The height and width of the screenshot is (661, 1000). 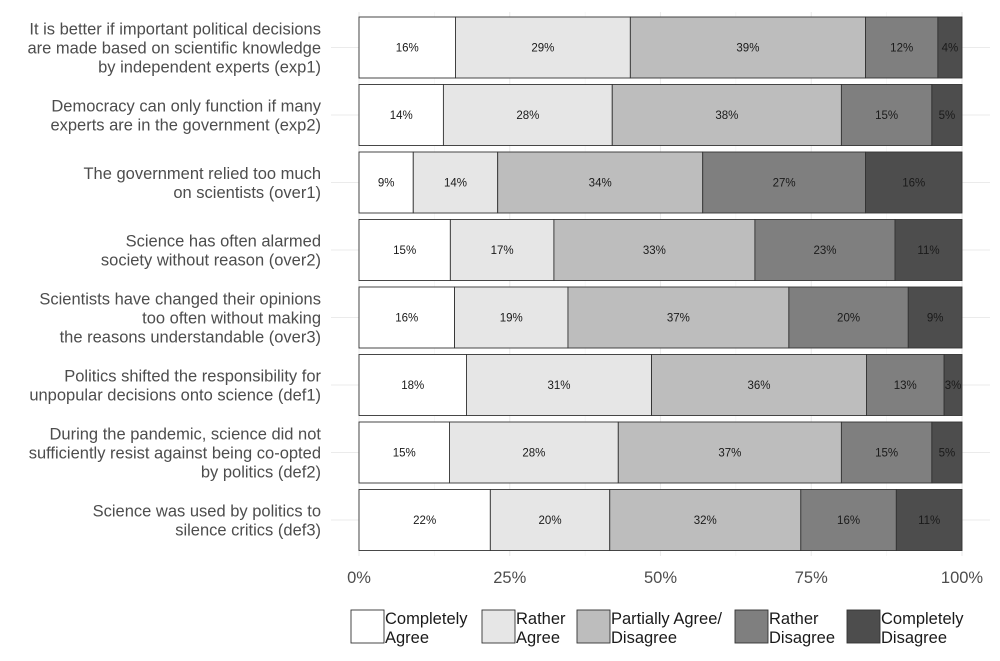 What do you see at coordinates (175, 396) in the screenshot?
I see `category-label: unpopular decisions onto science (def1)` at bounding box center [175, 396].